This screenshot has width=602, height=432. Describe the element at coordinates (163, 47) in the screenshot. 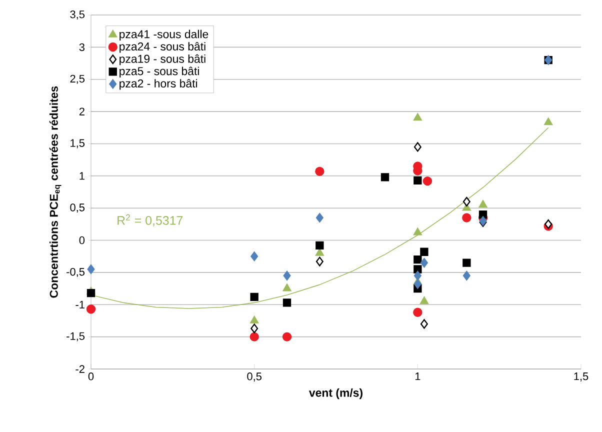

I see `legend-label: pza24 - sous bâti` at that location.